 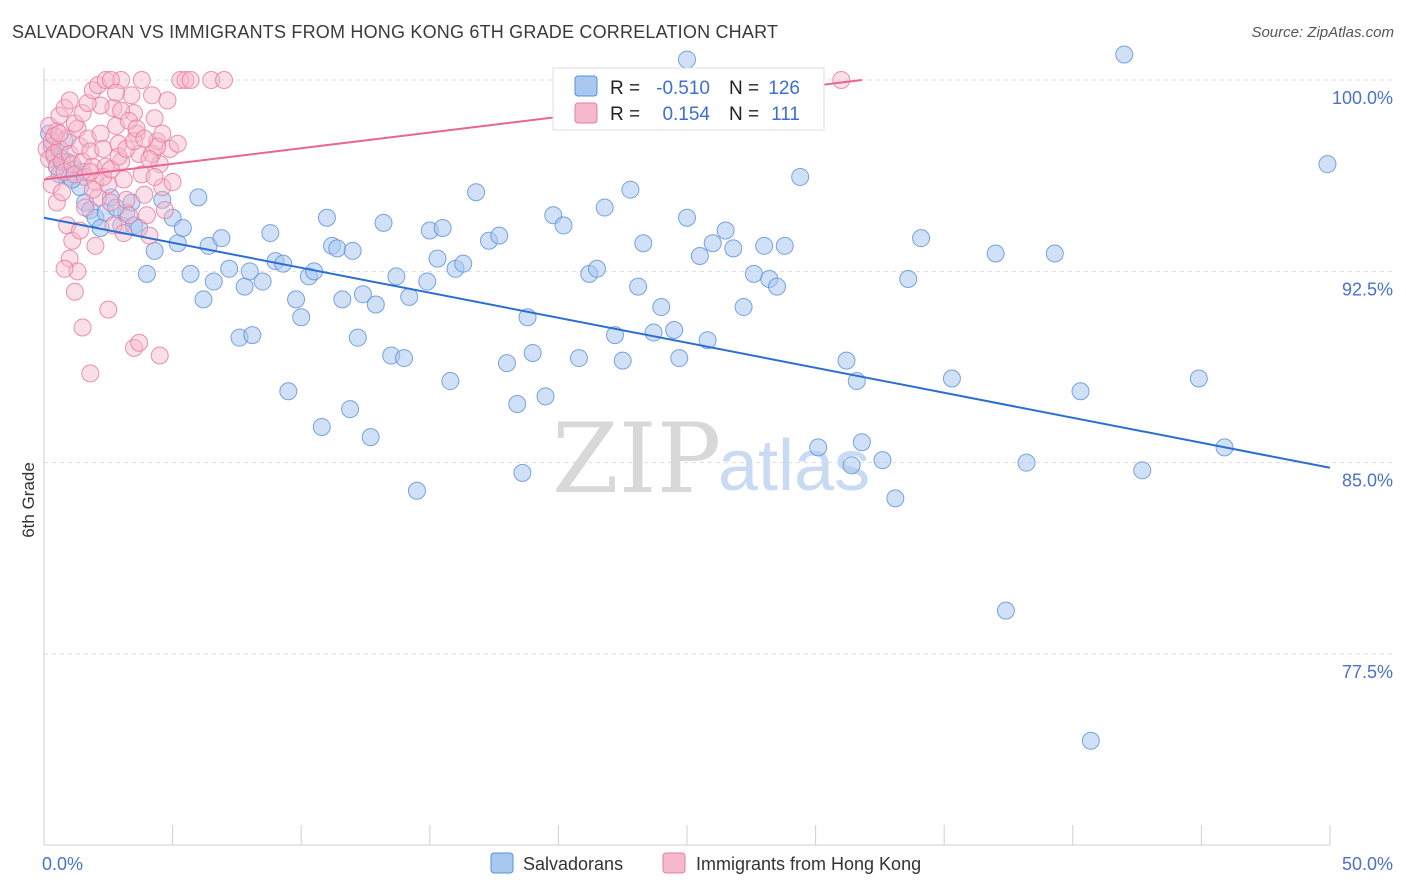 I want to click on y-tick-label: 77.5%, so click(x=1367, y=672).